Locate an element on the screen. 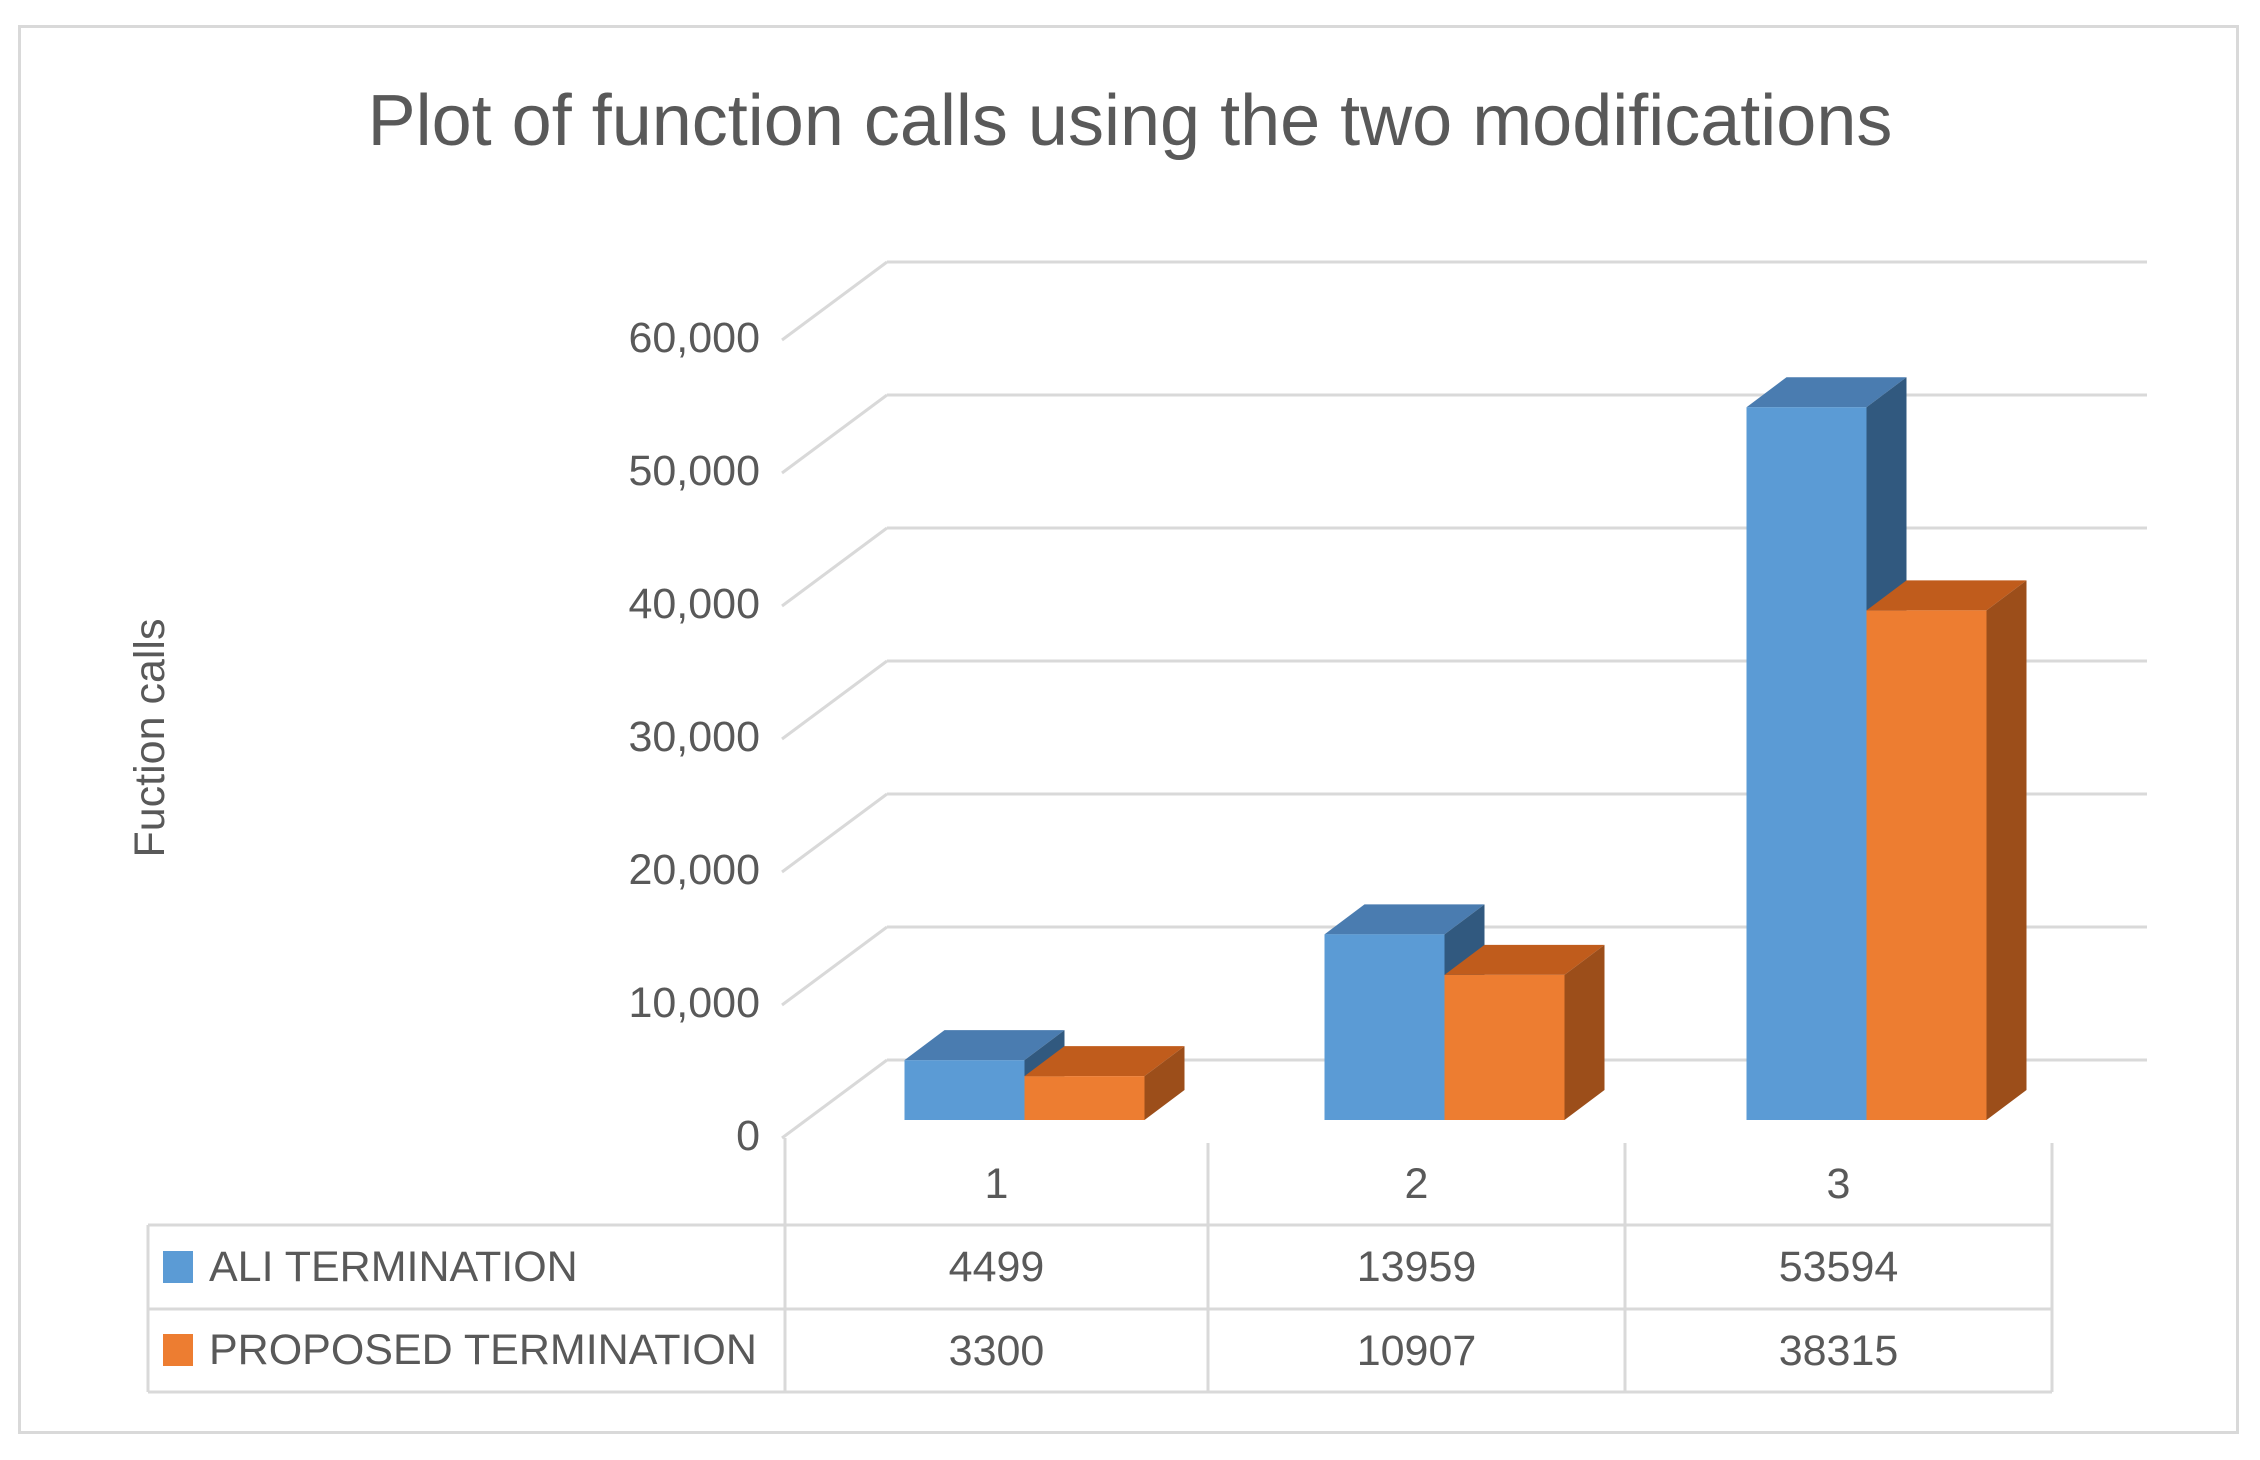 This screenshot has width=2260, height=1460. bar-proposed-termination-cat3-side-face is located at coordinates (2006, 850).